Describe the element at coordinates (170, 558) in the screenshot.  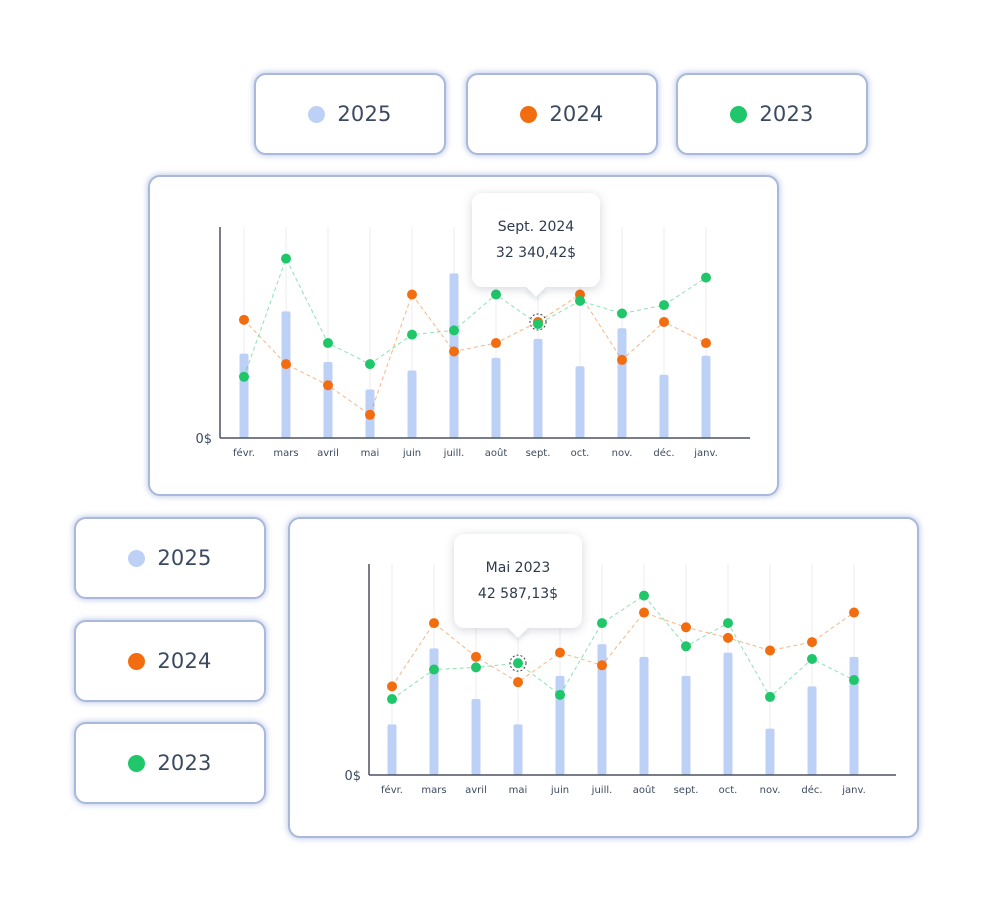
I see `legend-2025-card-side: 2025` at that location.